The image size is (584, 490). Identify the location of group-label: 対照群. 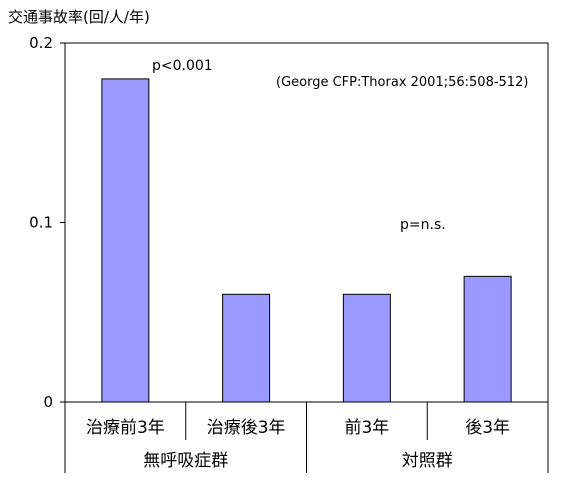
(427, 461).